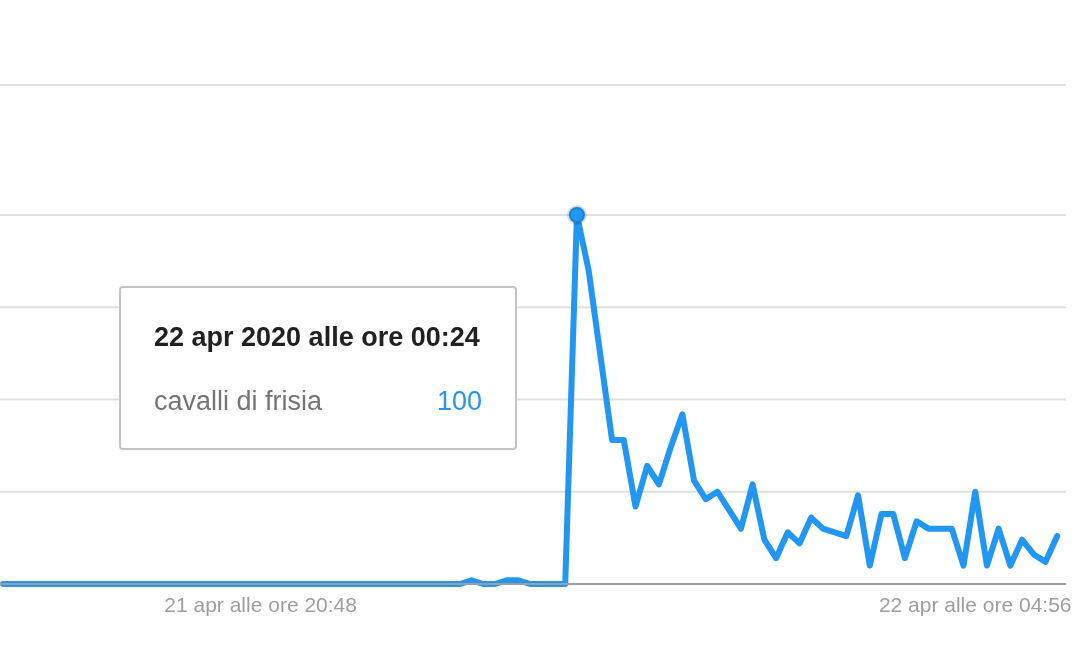  I want to click on annotation: 100, so click(459, 401).